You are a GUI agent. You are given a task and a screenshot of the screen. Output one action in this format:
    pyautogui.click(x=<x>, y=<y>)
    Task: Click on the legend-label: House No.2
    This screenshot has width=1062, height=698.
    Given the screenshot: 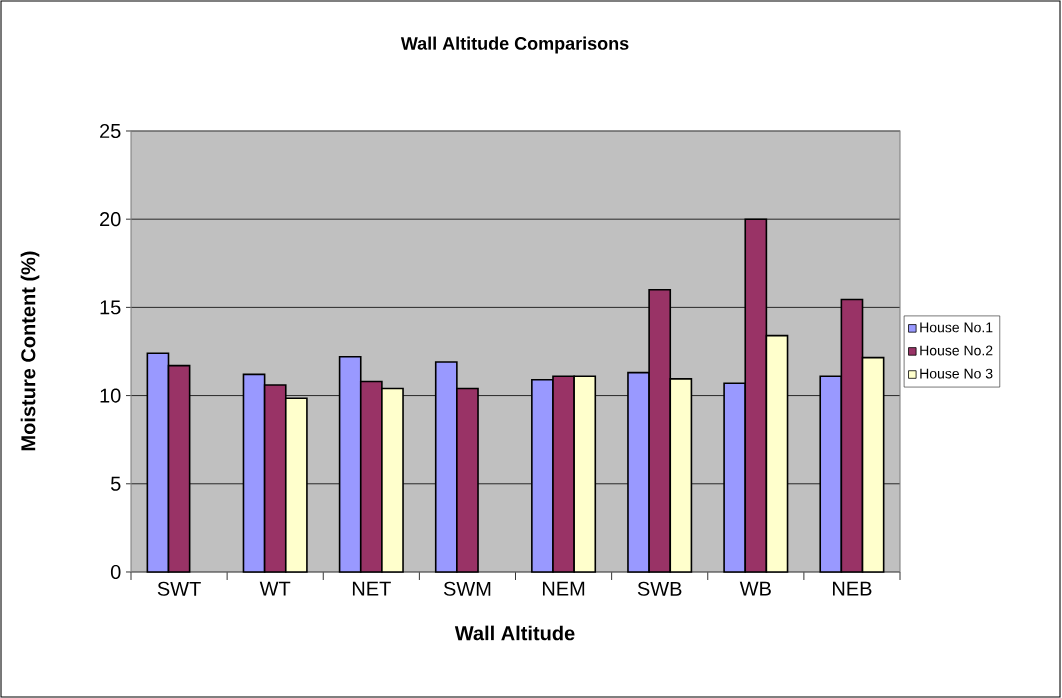 What is the action you would take?
    pyautogui.click(x=956, y=350)
    